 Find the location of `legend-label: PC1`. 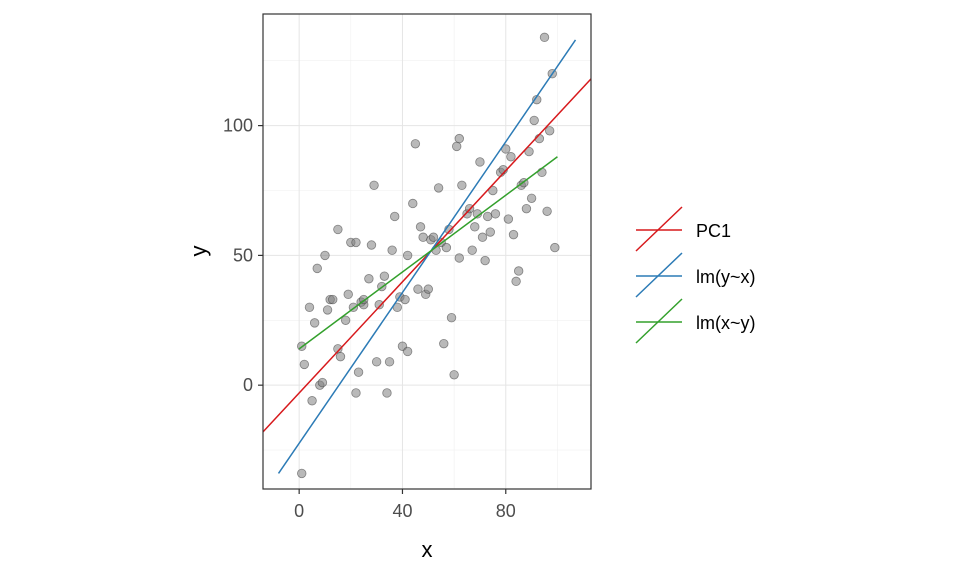

legend-label: PC1 is located at coordinates (713, 231).